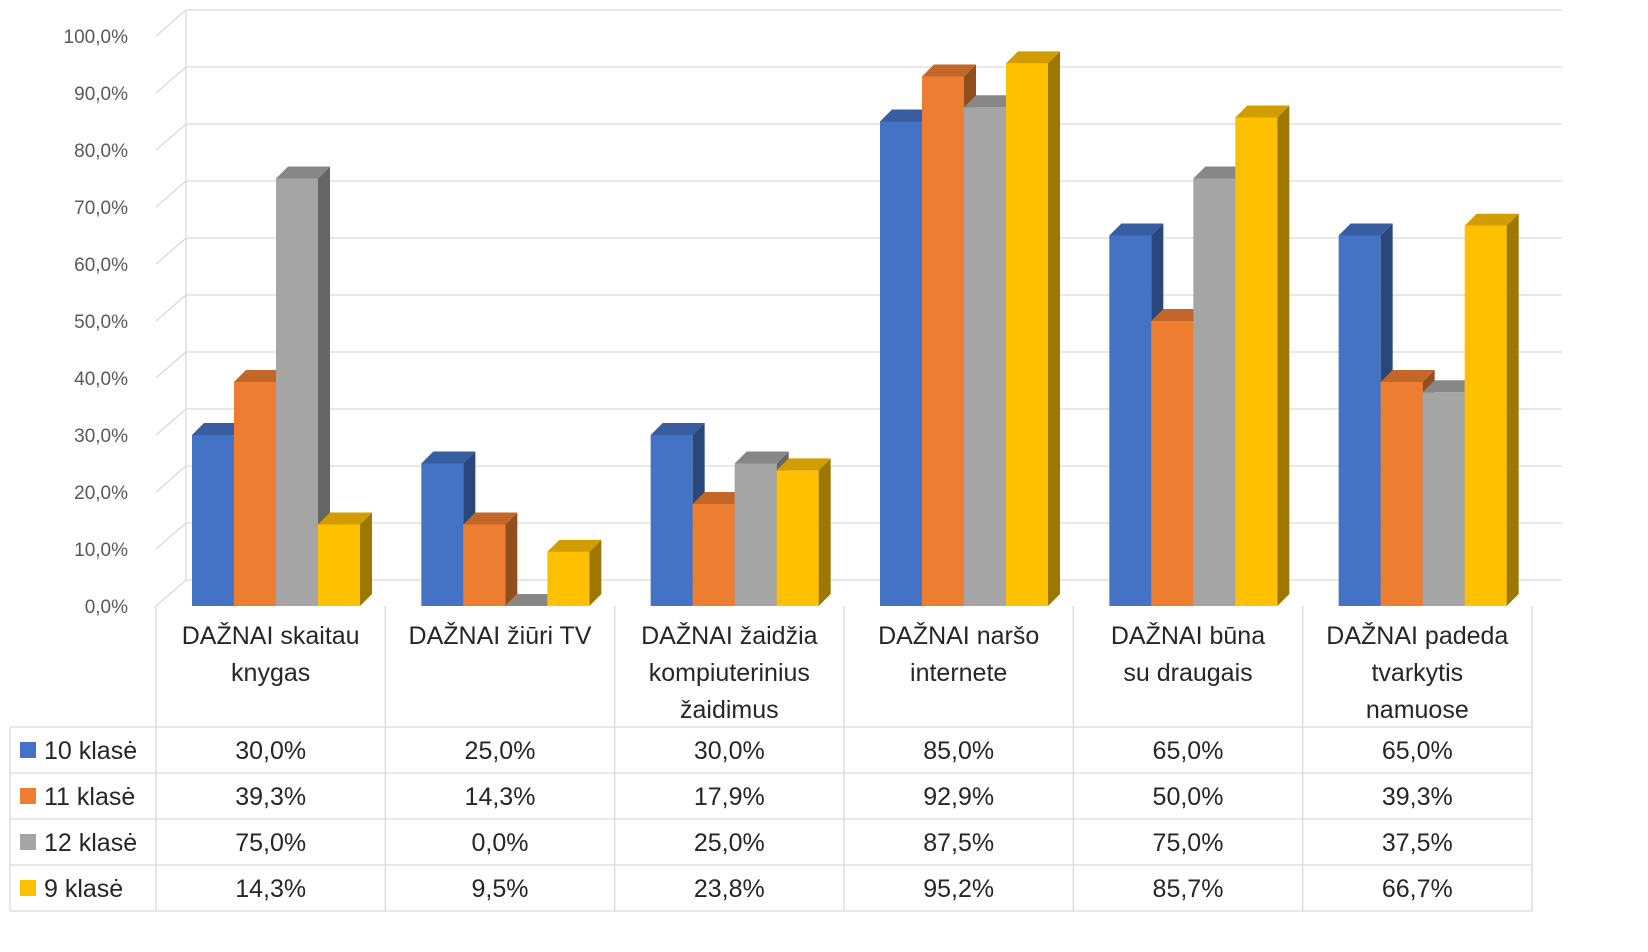 This screenshot has height=952, width=1648. What do you see at coordinates (958, 889) in the screenshot?
I see `table-cell: 95,2%` at bounding box center [958, 889].